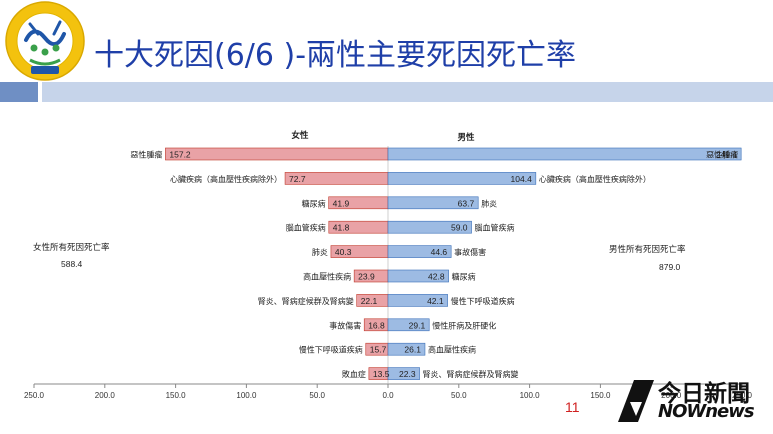  I want to click on male-value-label: 42.8, so click(436, 277).